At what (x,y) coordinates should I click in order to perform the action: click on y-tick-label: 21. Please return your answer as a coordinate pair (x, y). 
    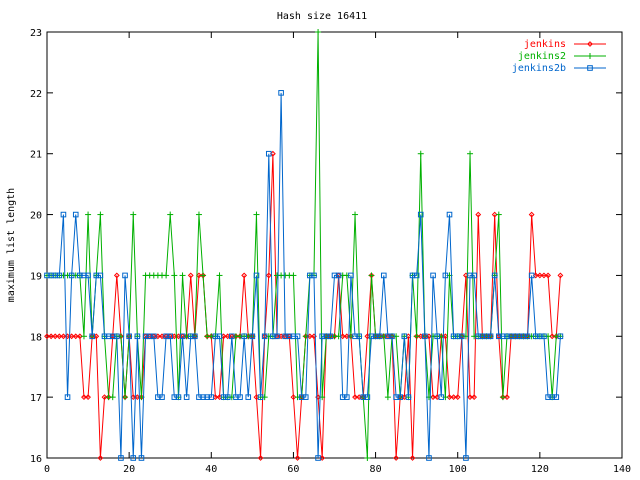
    Looking at the image, I should click on (36, 155).